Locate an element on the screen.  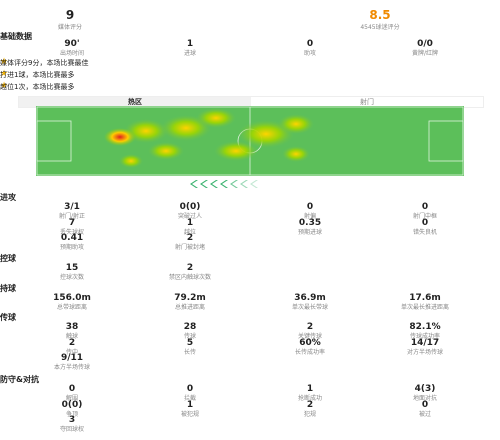
stat-label: 被犯规 is located at coordinates (189, 414).